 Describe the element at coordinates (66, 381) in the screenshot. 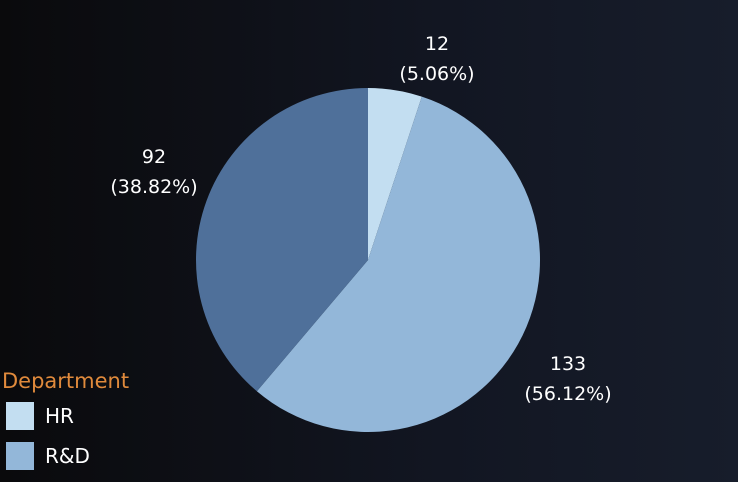

I see `legend-title: Department` at that location.